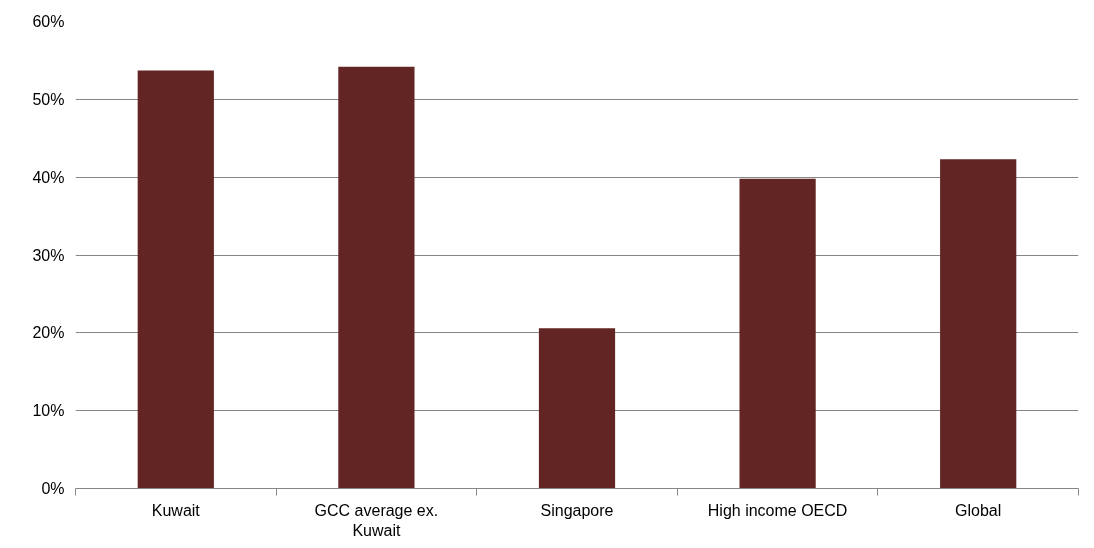  Describe the element at coordinates (48, 411) in the screenshot. I see `y-tick-label: 10%` at that location.